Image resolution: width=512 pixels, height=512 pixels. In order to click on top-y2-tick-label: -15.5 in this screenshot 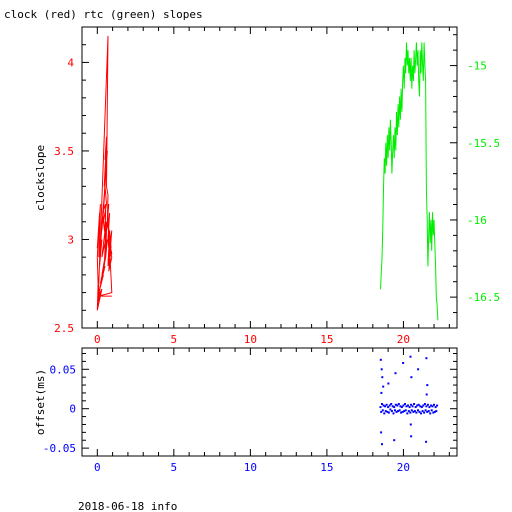, I will do `click(483, 143)`.